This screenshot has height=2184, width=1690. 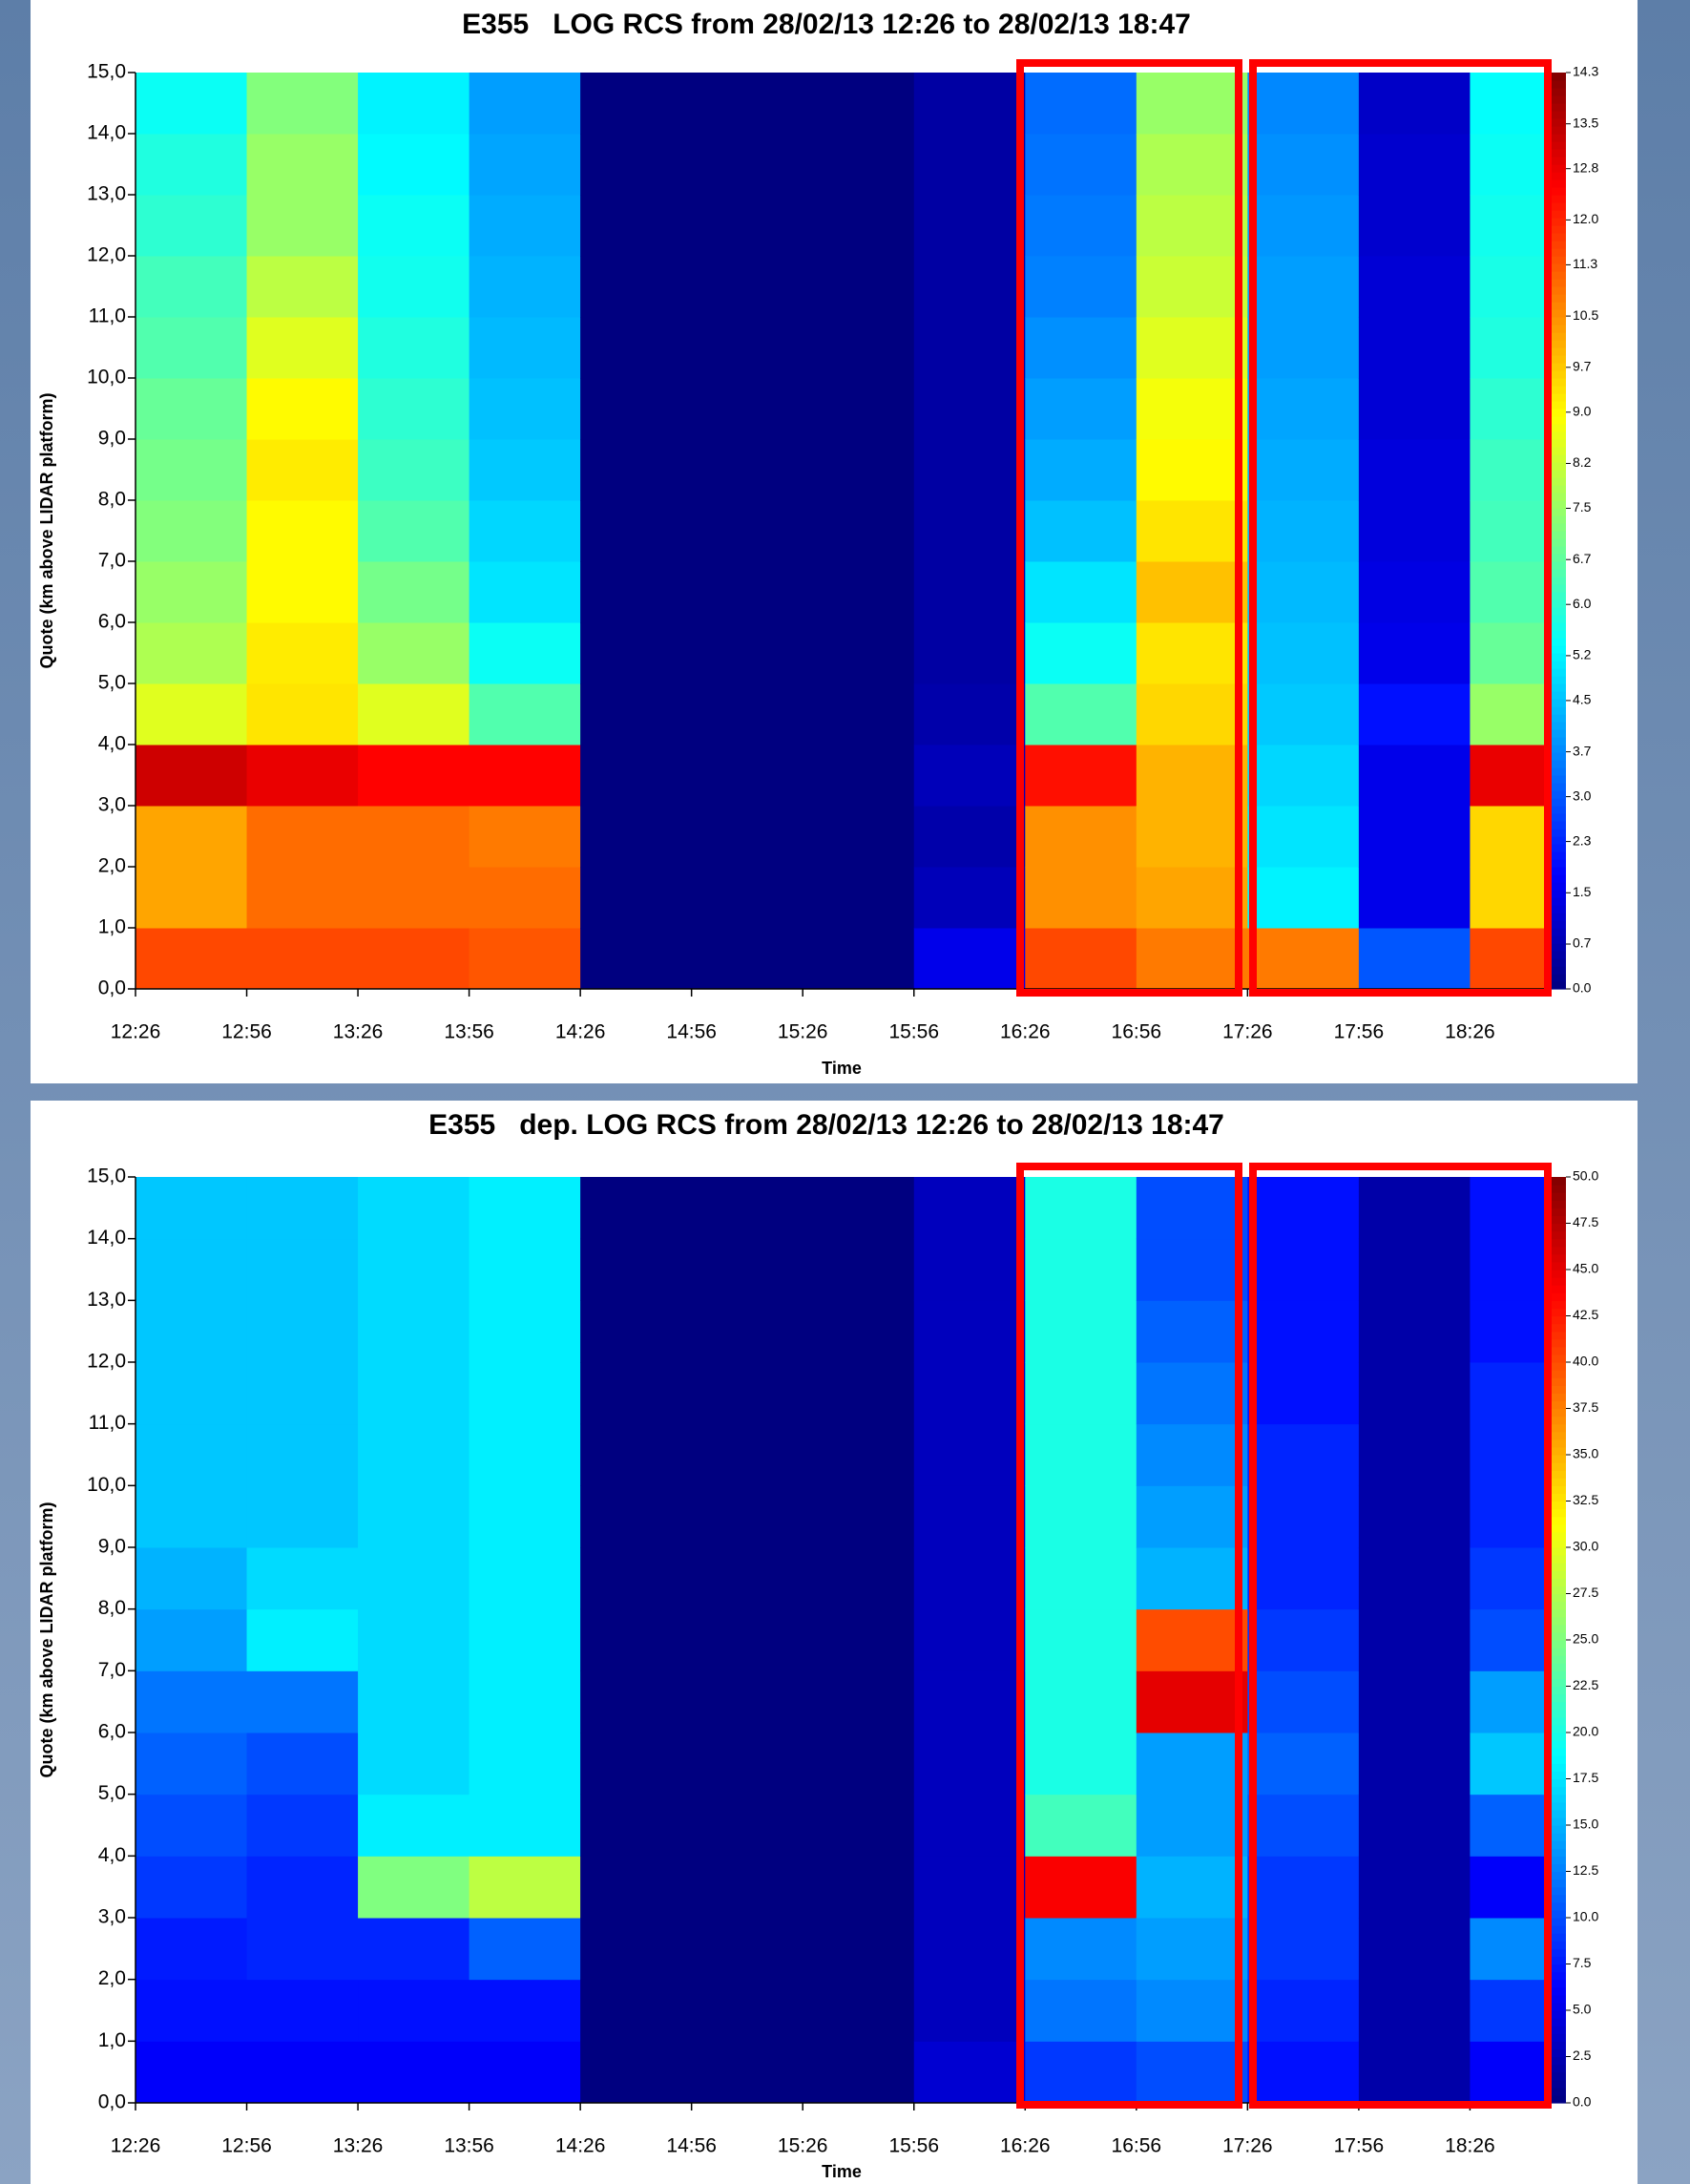 I want to click on y-tick-label: 0,0, so click(x=112, y=988).